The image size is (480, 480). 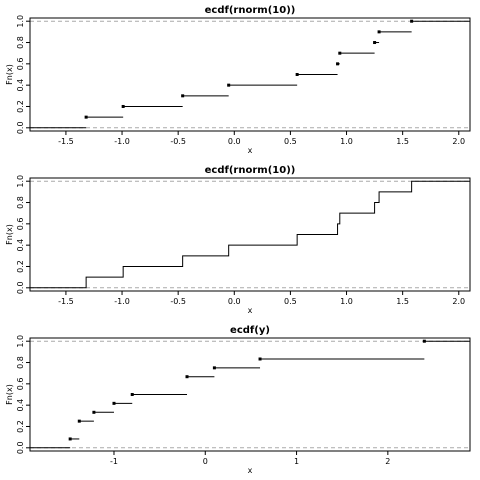 What do you see at coordinates (296, 461) in the screenshot?
I see `x-tick-label: 1` at bounding box center [296, 461].